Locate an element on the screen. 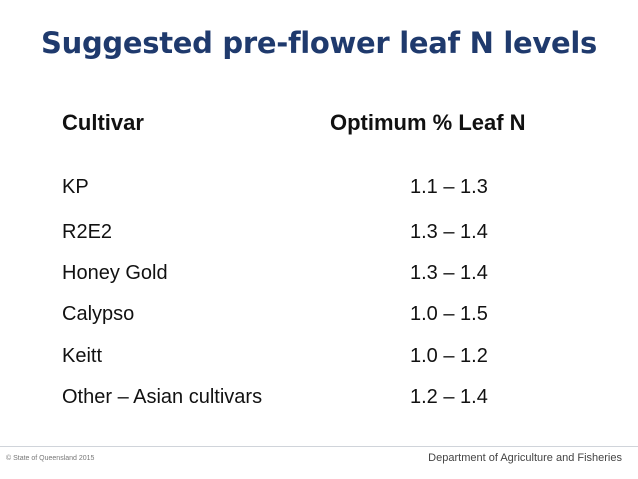 The height and width of the screenshot is (479, 638). leaf-n-range: 1.0 – 1.2 is located at coordinates (449, 356).